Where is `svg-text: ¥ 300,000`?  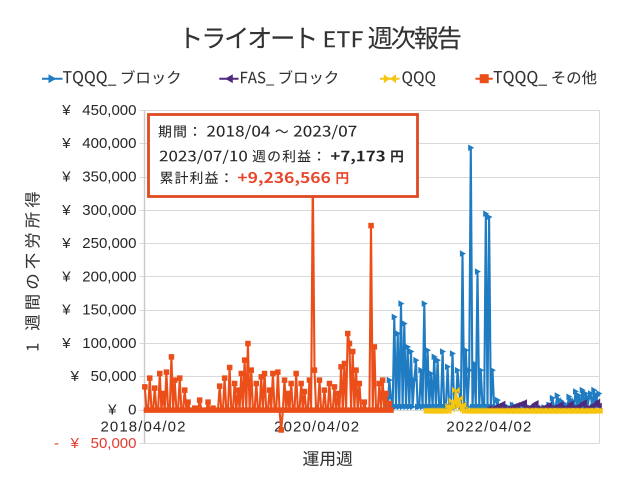 svg-text: ¥ 300,000 is located at coordinates (98, 210).